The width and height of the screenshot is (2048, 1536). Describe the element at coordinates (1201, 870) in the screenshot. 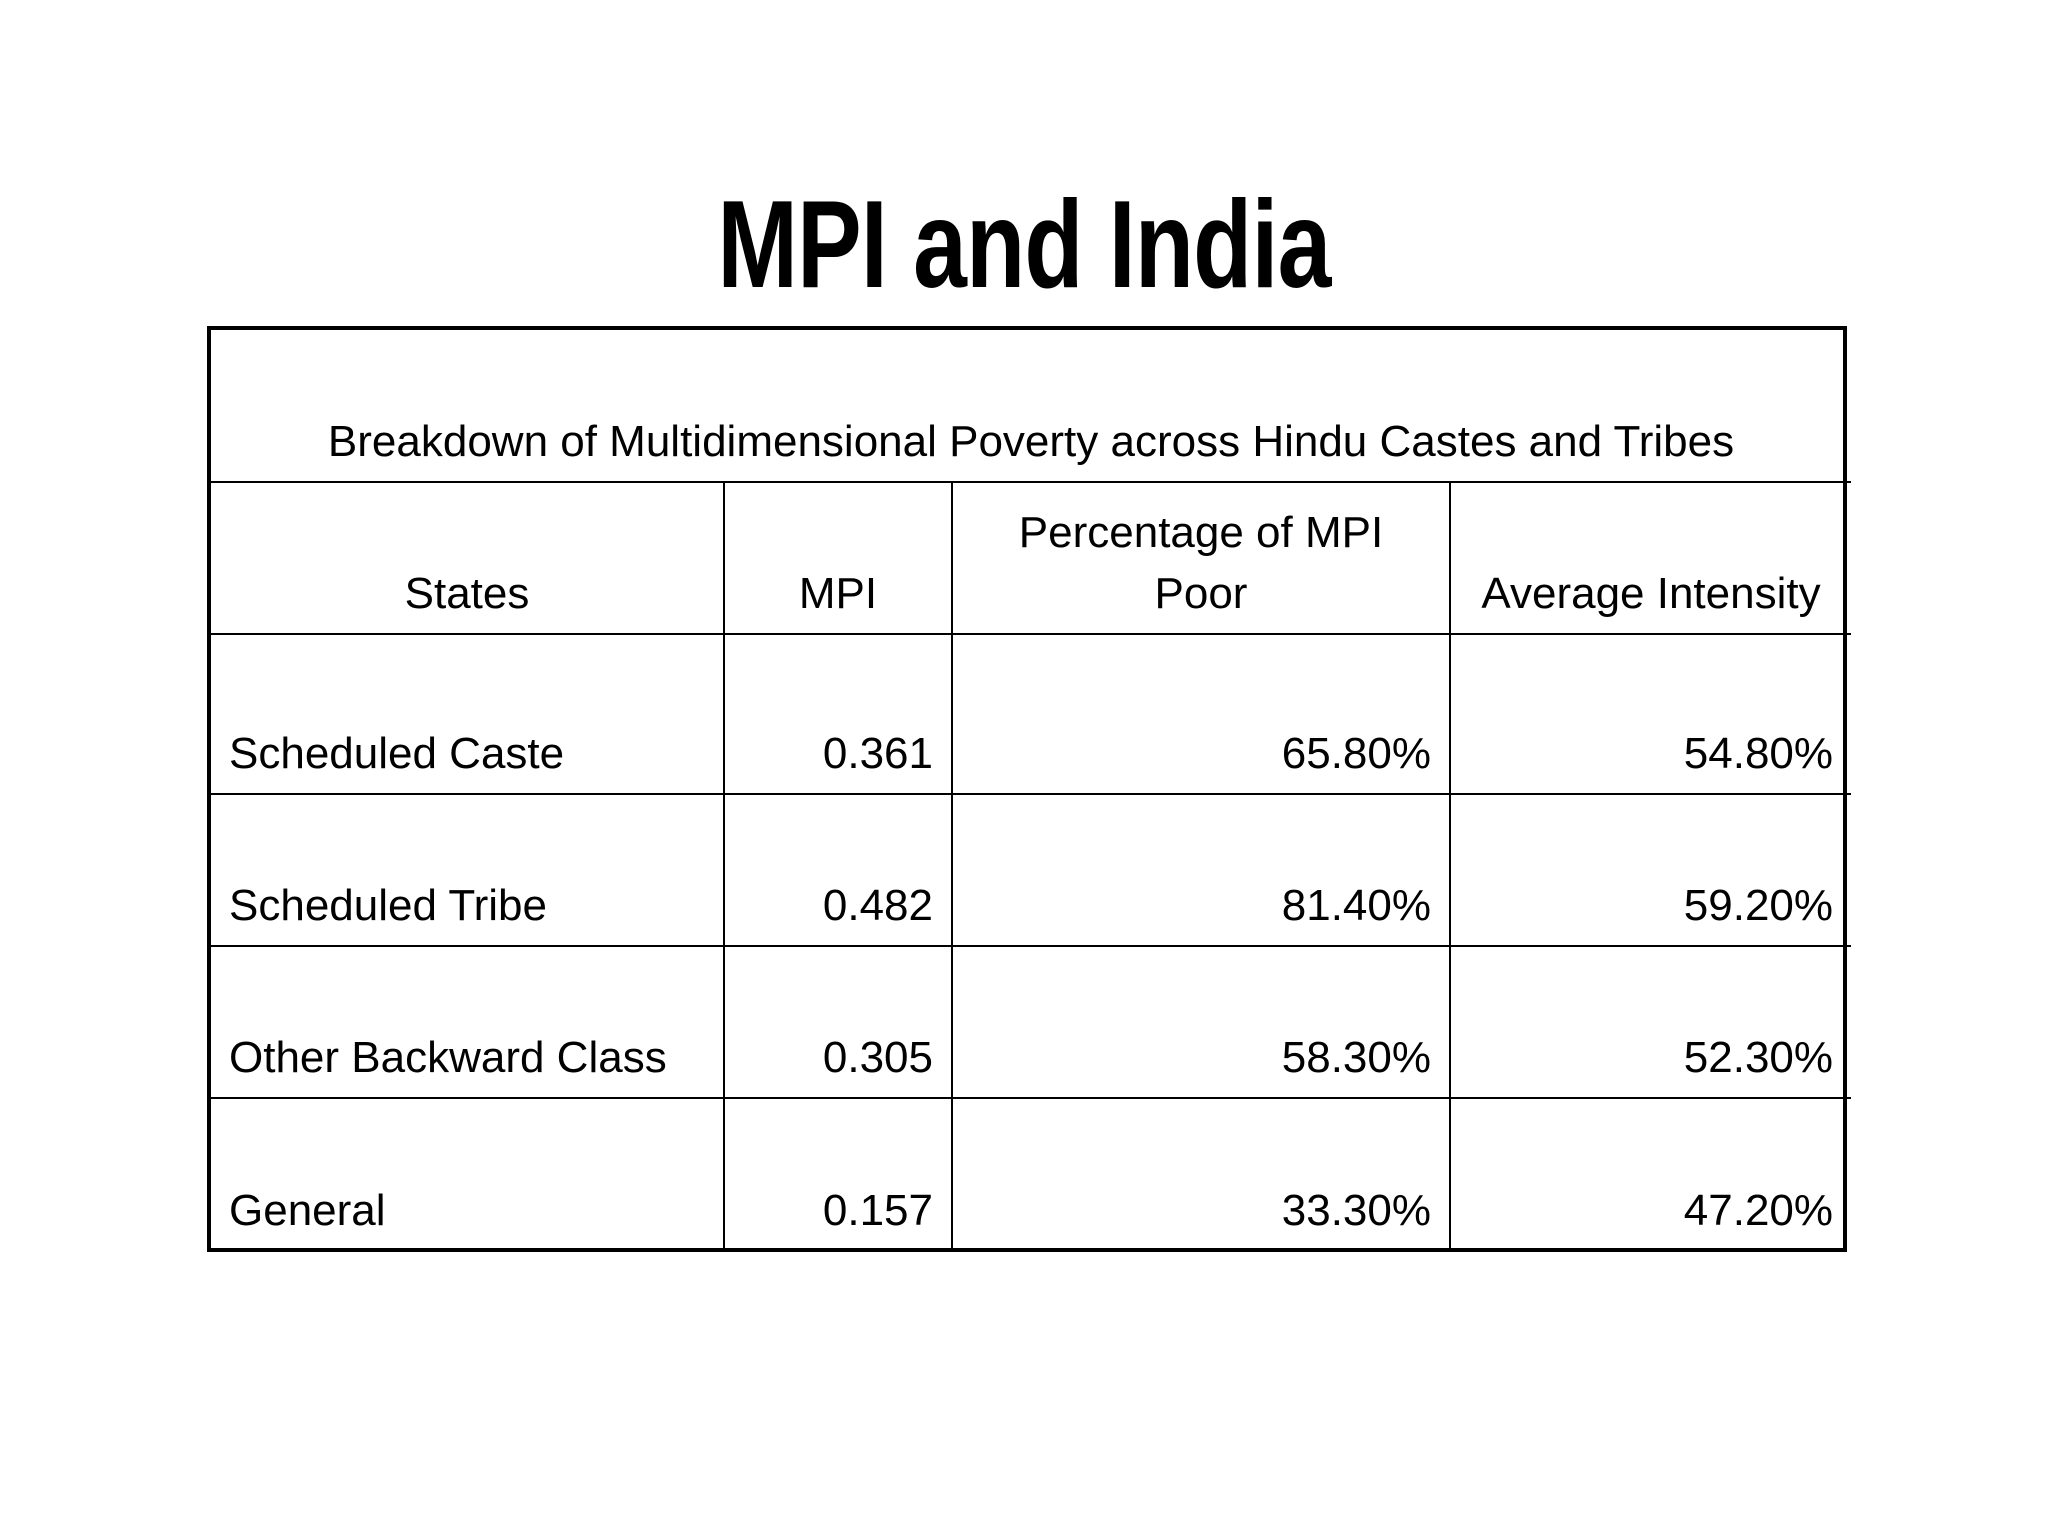

I see `percent-poor-value: 81.40%` at that location.